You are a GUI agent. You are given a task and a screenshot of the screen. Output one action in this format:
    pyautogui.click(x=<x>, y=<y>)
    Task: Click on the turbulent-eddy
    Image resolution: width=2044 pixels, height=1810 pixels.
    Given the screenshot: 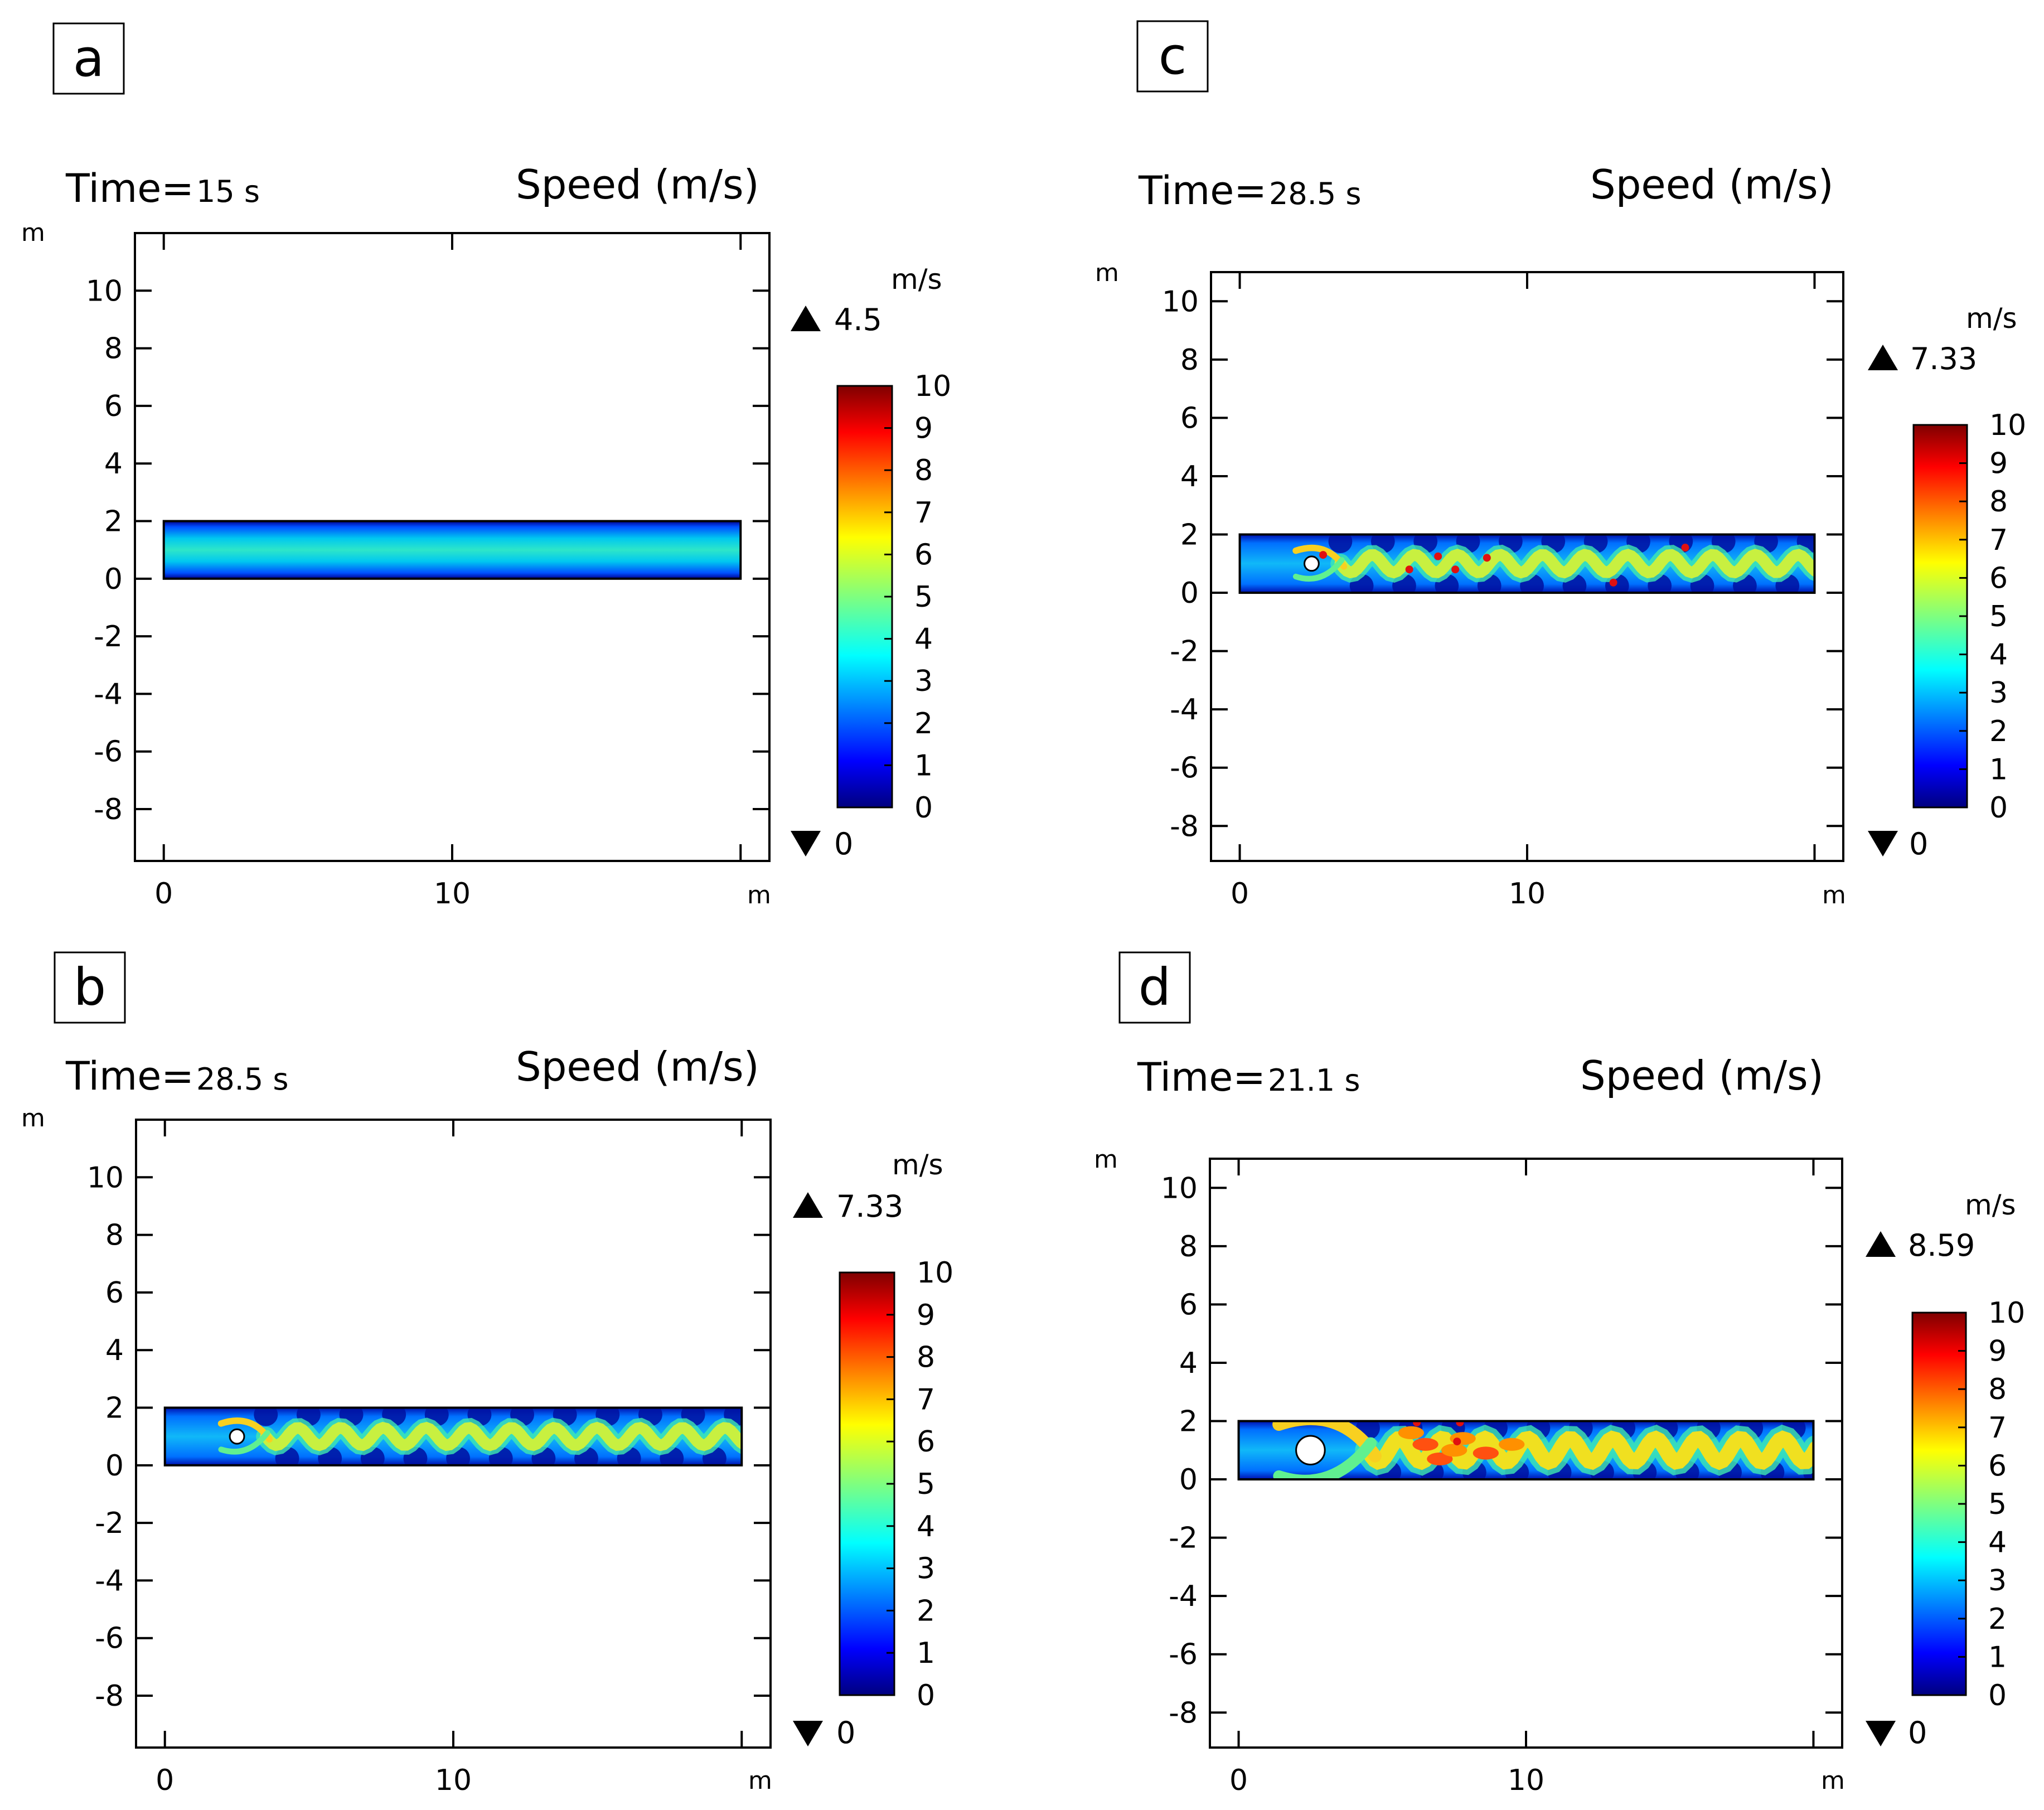 What is the action you would take?
    pyautogui.click(x=1440, y=1459)
    